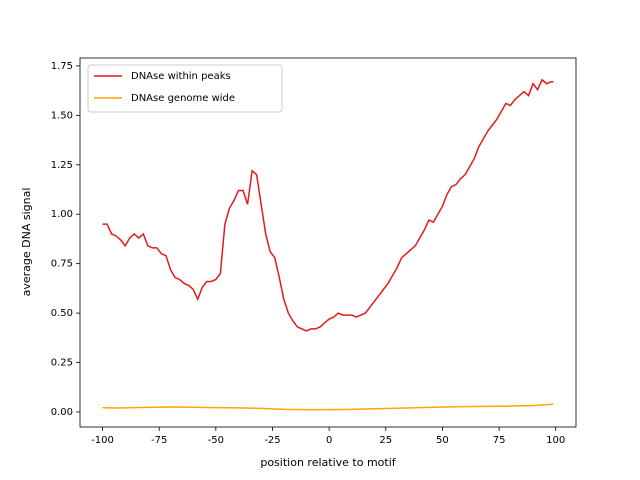  What do you see at coordinates (62, 412) in the screenshot?
I see `y-tick-label: 0.00` at bounding box center [62, 412].